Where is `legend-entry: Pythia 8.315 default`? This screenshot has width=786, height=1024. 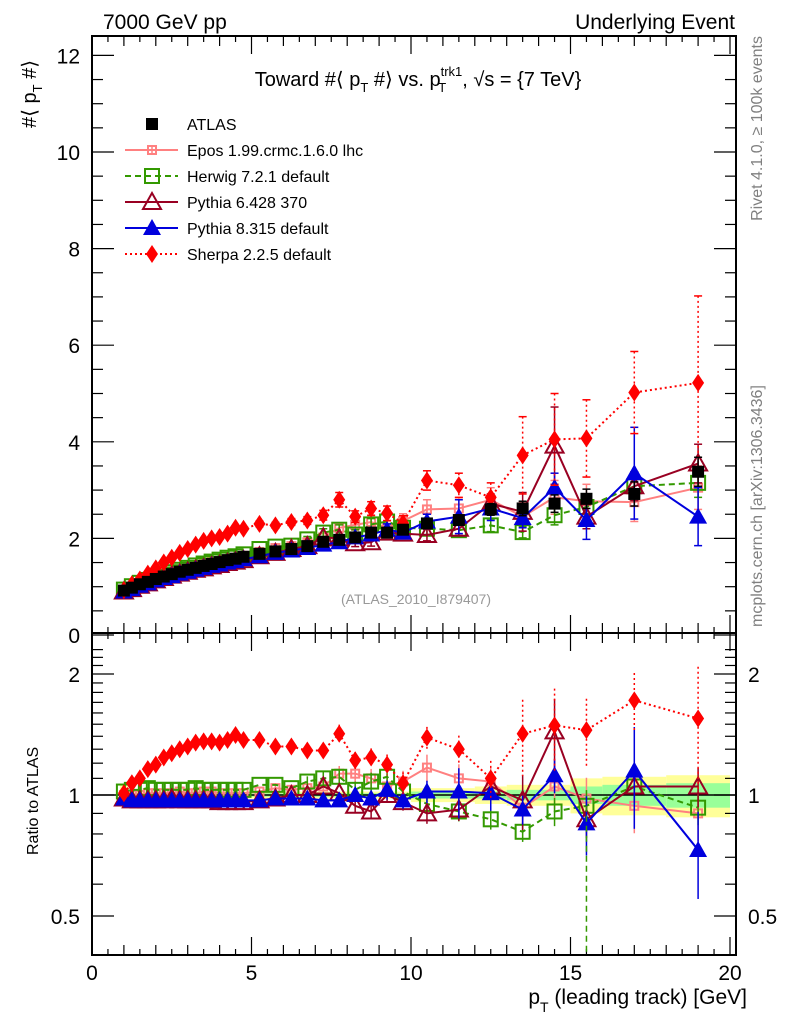 legend-entry: Pythia 8.315 default is located at coordinates (227, 228).